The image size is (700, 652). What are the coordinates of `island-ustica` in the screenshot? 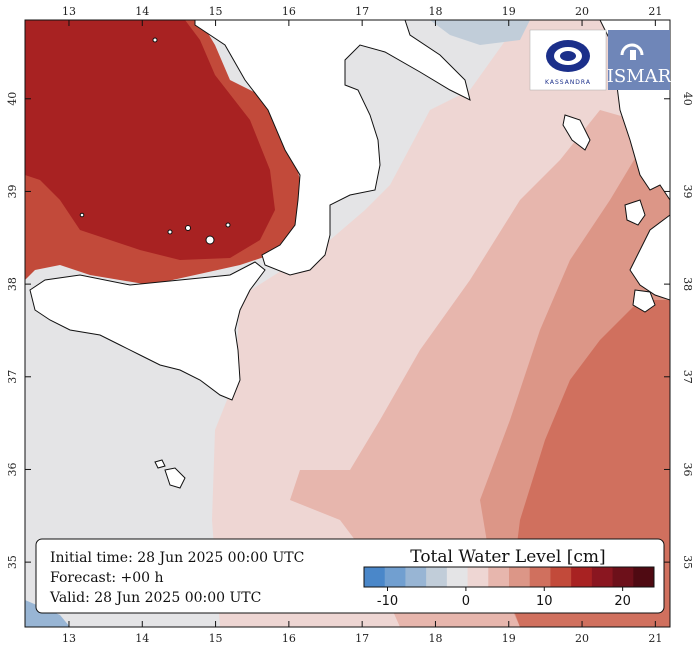 It's located at (82, 215).